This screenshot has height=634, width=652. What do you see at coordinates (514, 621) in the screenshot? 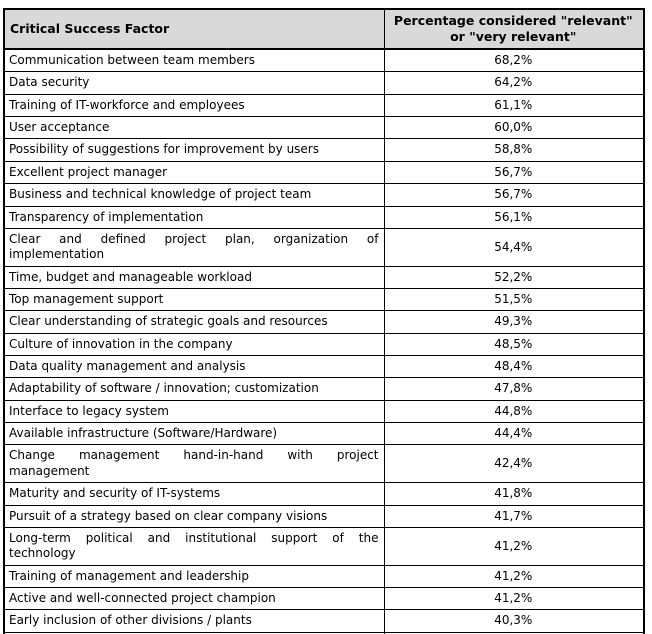
I see `percentage-cell: 40,3%` at bounding box center [514, 621].